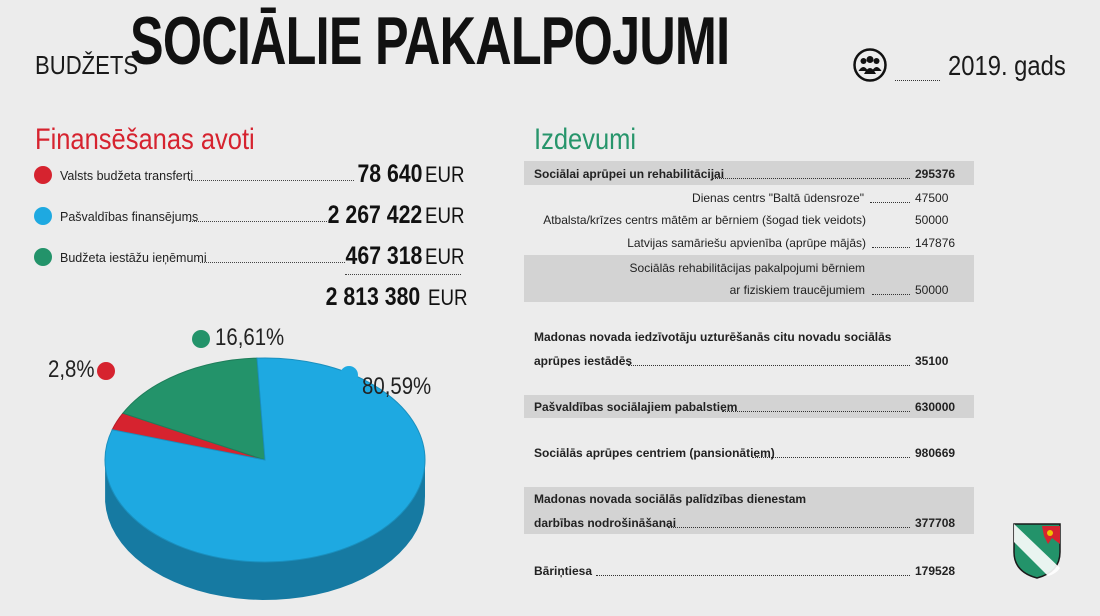 The image size is (1100, 616). I want to click on slice-blue-marker, so click(349, 375).